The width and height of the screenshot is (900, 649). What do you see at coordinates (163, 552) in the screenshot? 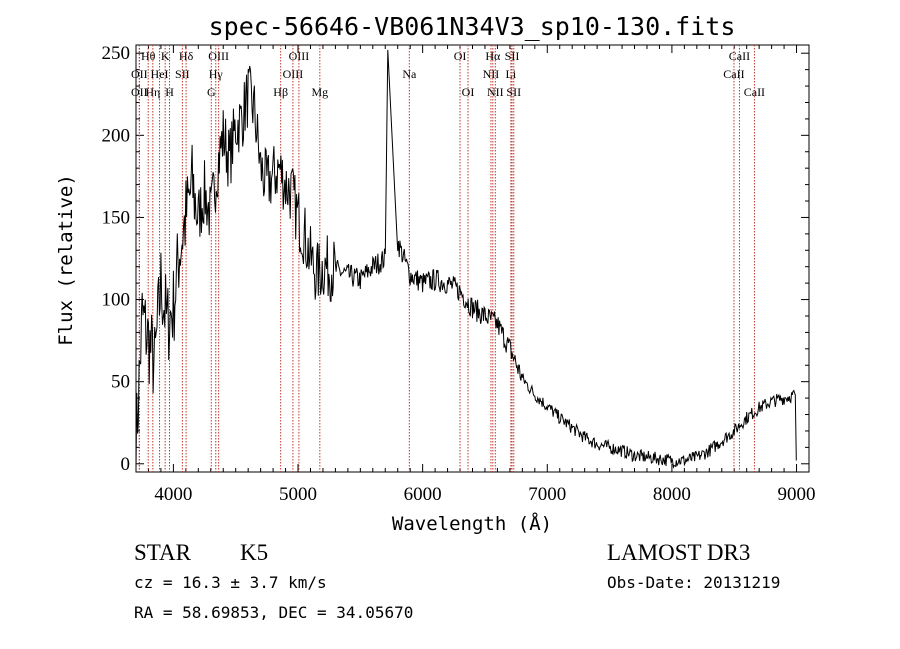
I see `object-class: STAR` at bounding box center [163, 552].